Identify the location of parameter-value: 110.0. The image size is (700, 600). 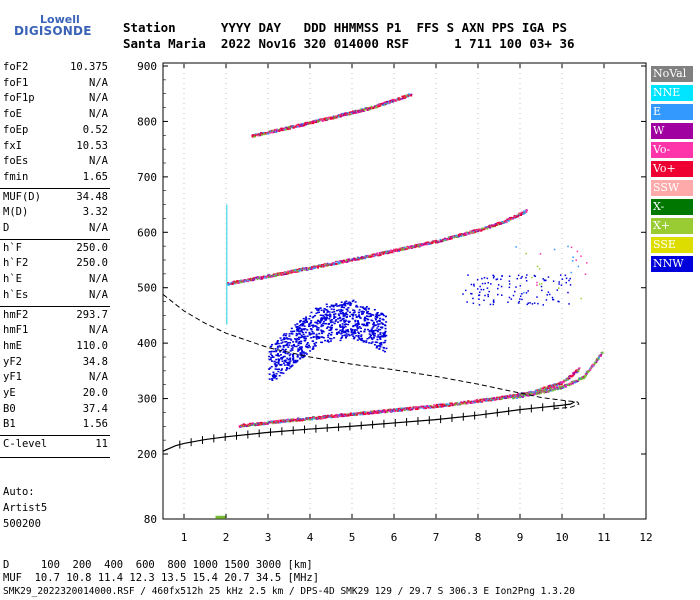
(92, 345).